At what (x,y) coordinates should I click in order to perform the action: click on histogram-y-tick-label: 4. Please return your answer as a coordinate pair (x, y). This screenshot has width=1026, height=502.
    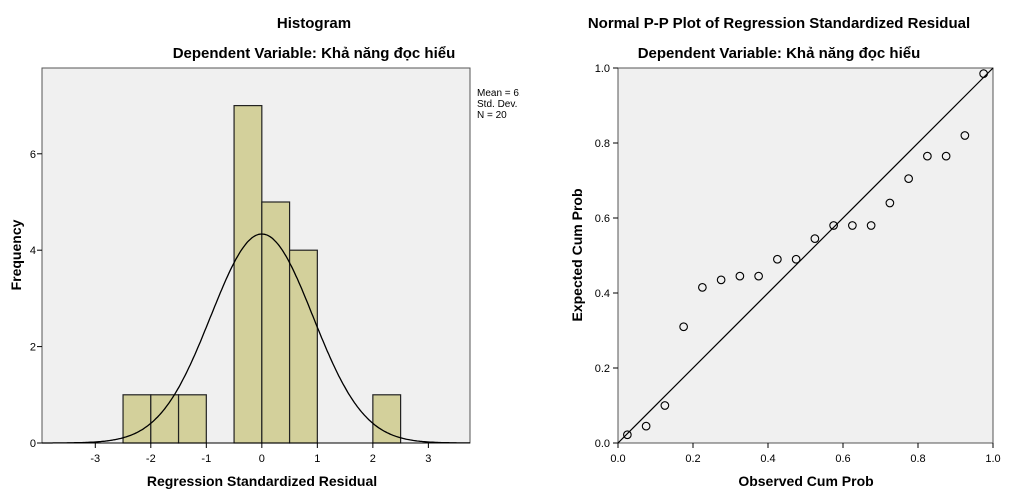
    Looking at the image, I should click on (33, 251).